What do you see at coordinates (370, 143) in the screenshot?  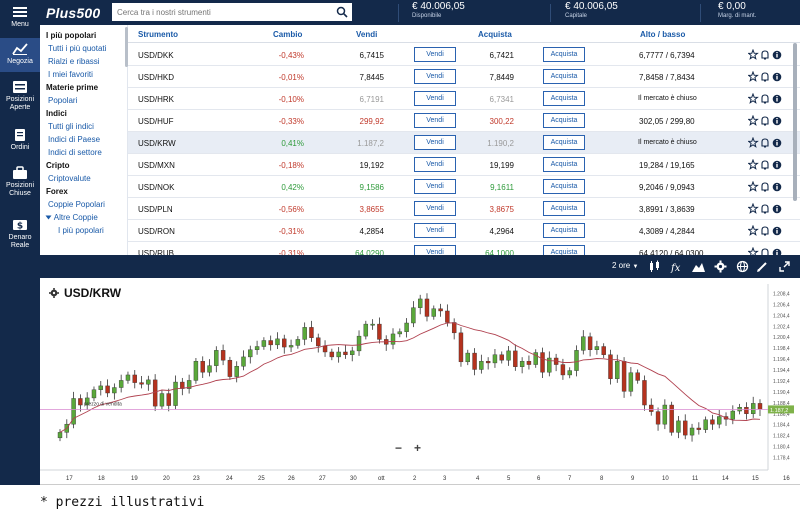 I see `sell-price: 1.187,2` at bounding box center [370, 143].